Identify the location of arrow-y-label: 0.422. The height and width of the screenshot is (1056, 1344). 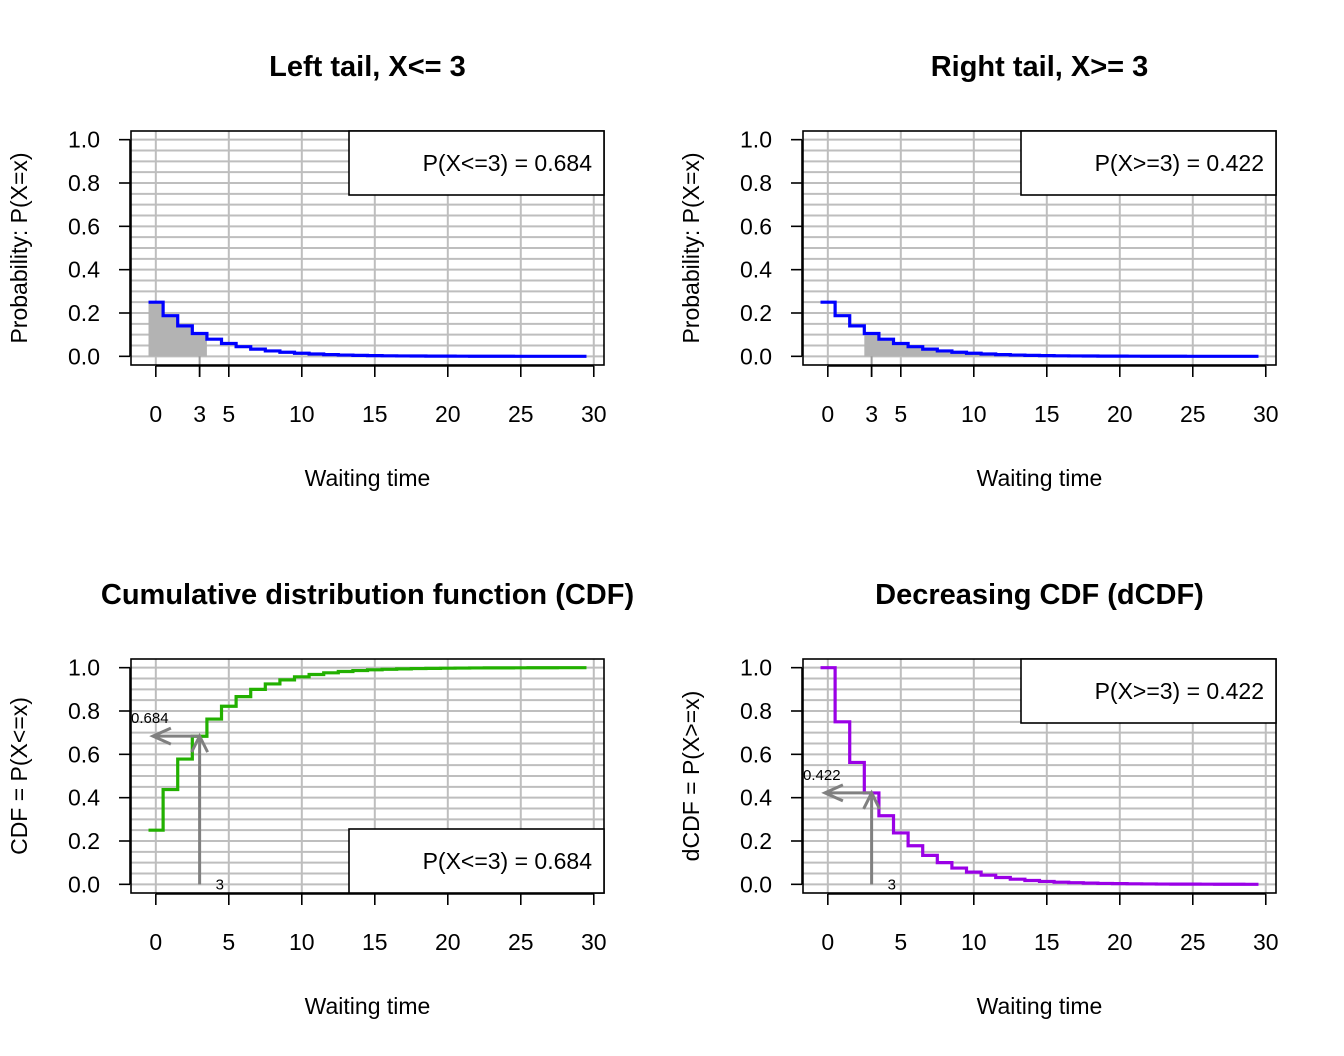
(822, 775).